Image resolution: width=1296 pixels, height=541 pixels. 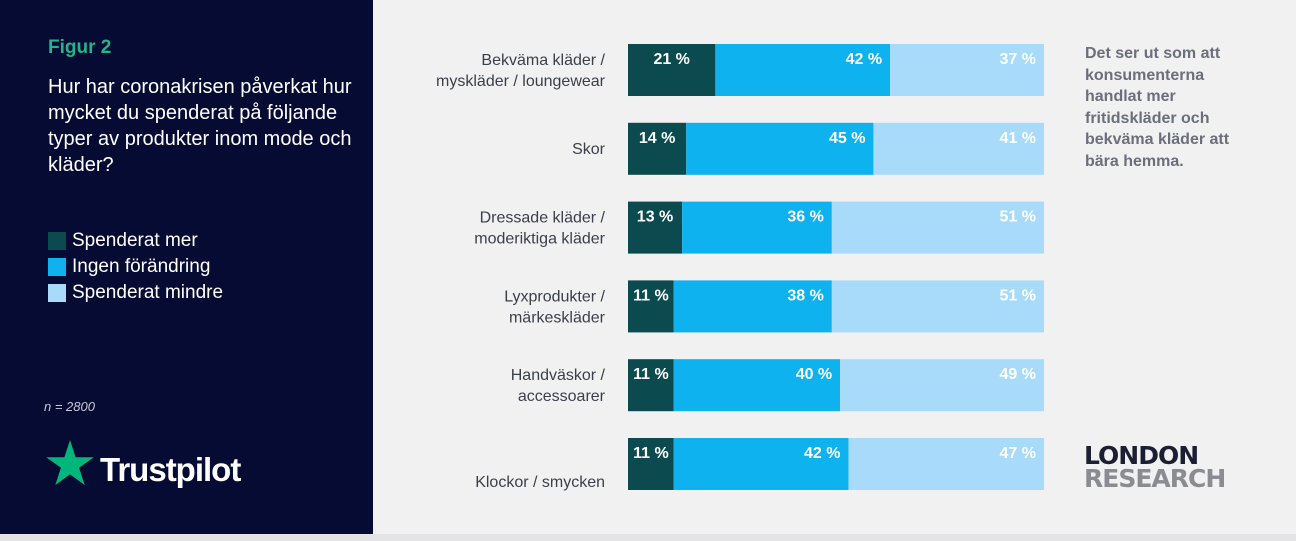 What do you see at coordinates (651, 295) in the screenshot?
I see `value-label-more-3: 11 %` at bounding box center [651, 295].